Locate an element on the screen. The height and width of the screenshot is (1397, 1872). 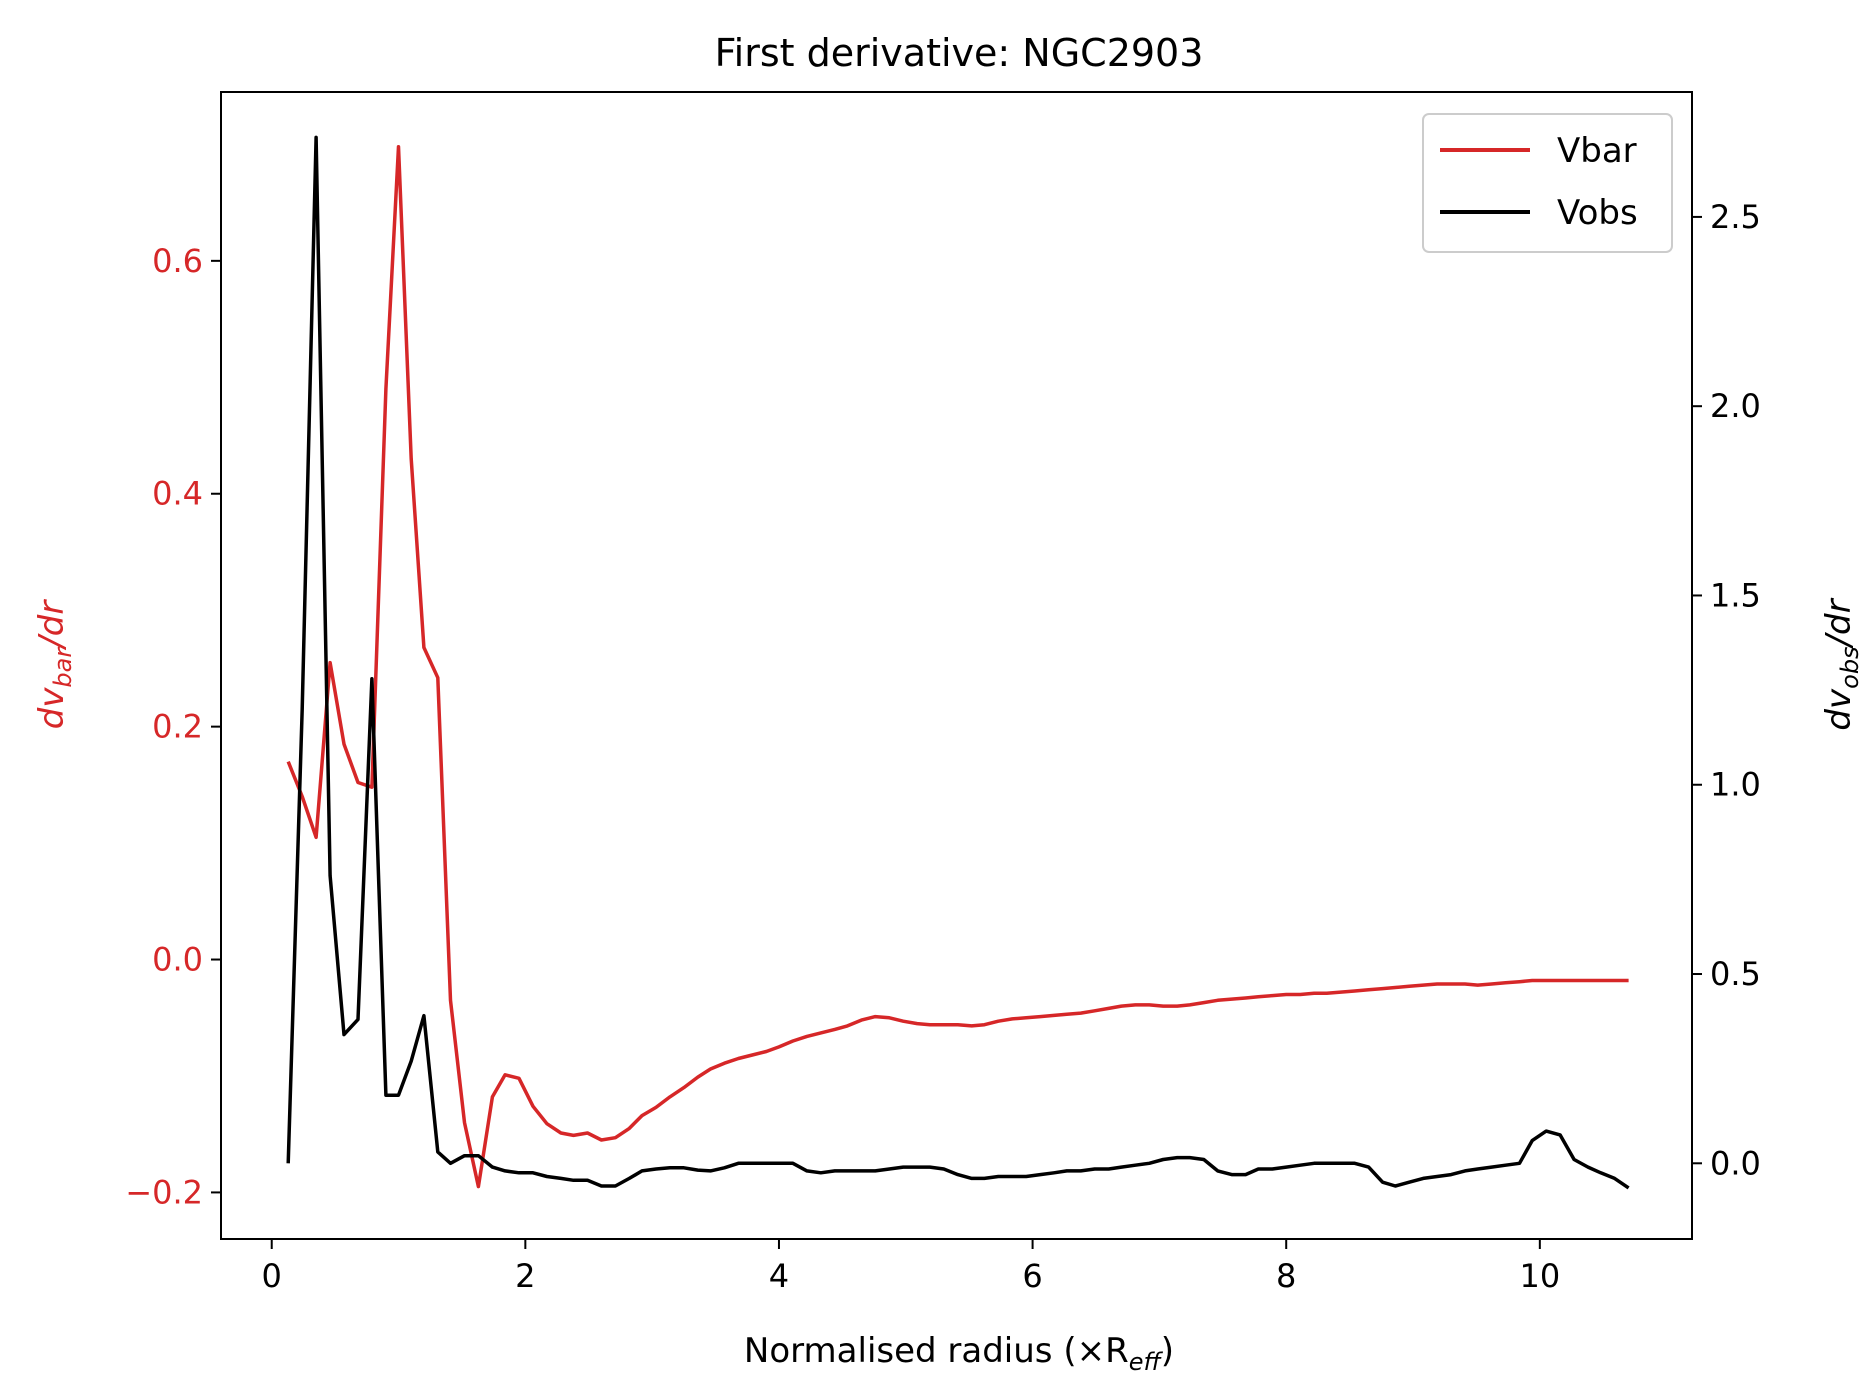
y-right-label-sub: obs is located at coordinates (1850, 667).